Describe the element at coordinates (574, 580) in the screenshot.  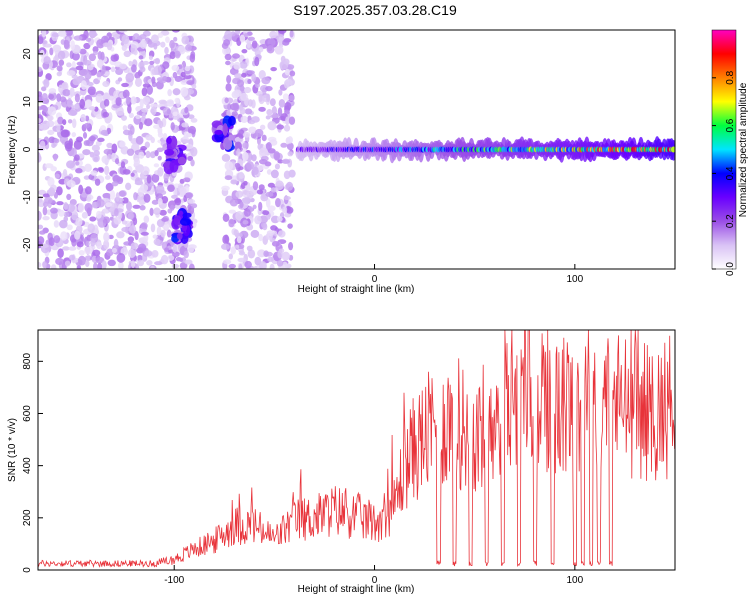
I see `x-tick-label-bottom: 100` at that location.